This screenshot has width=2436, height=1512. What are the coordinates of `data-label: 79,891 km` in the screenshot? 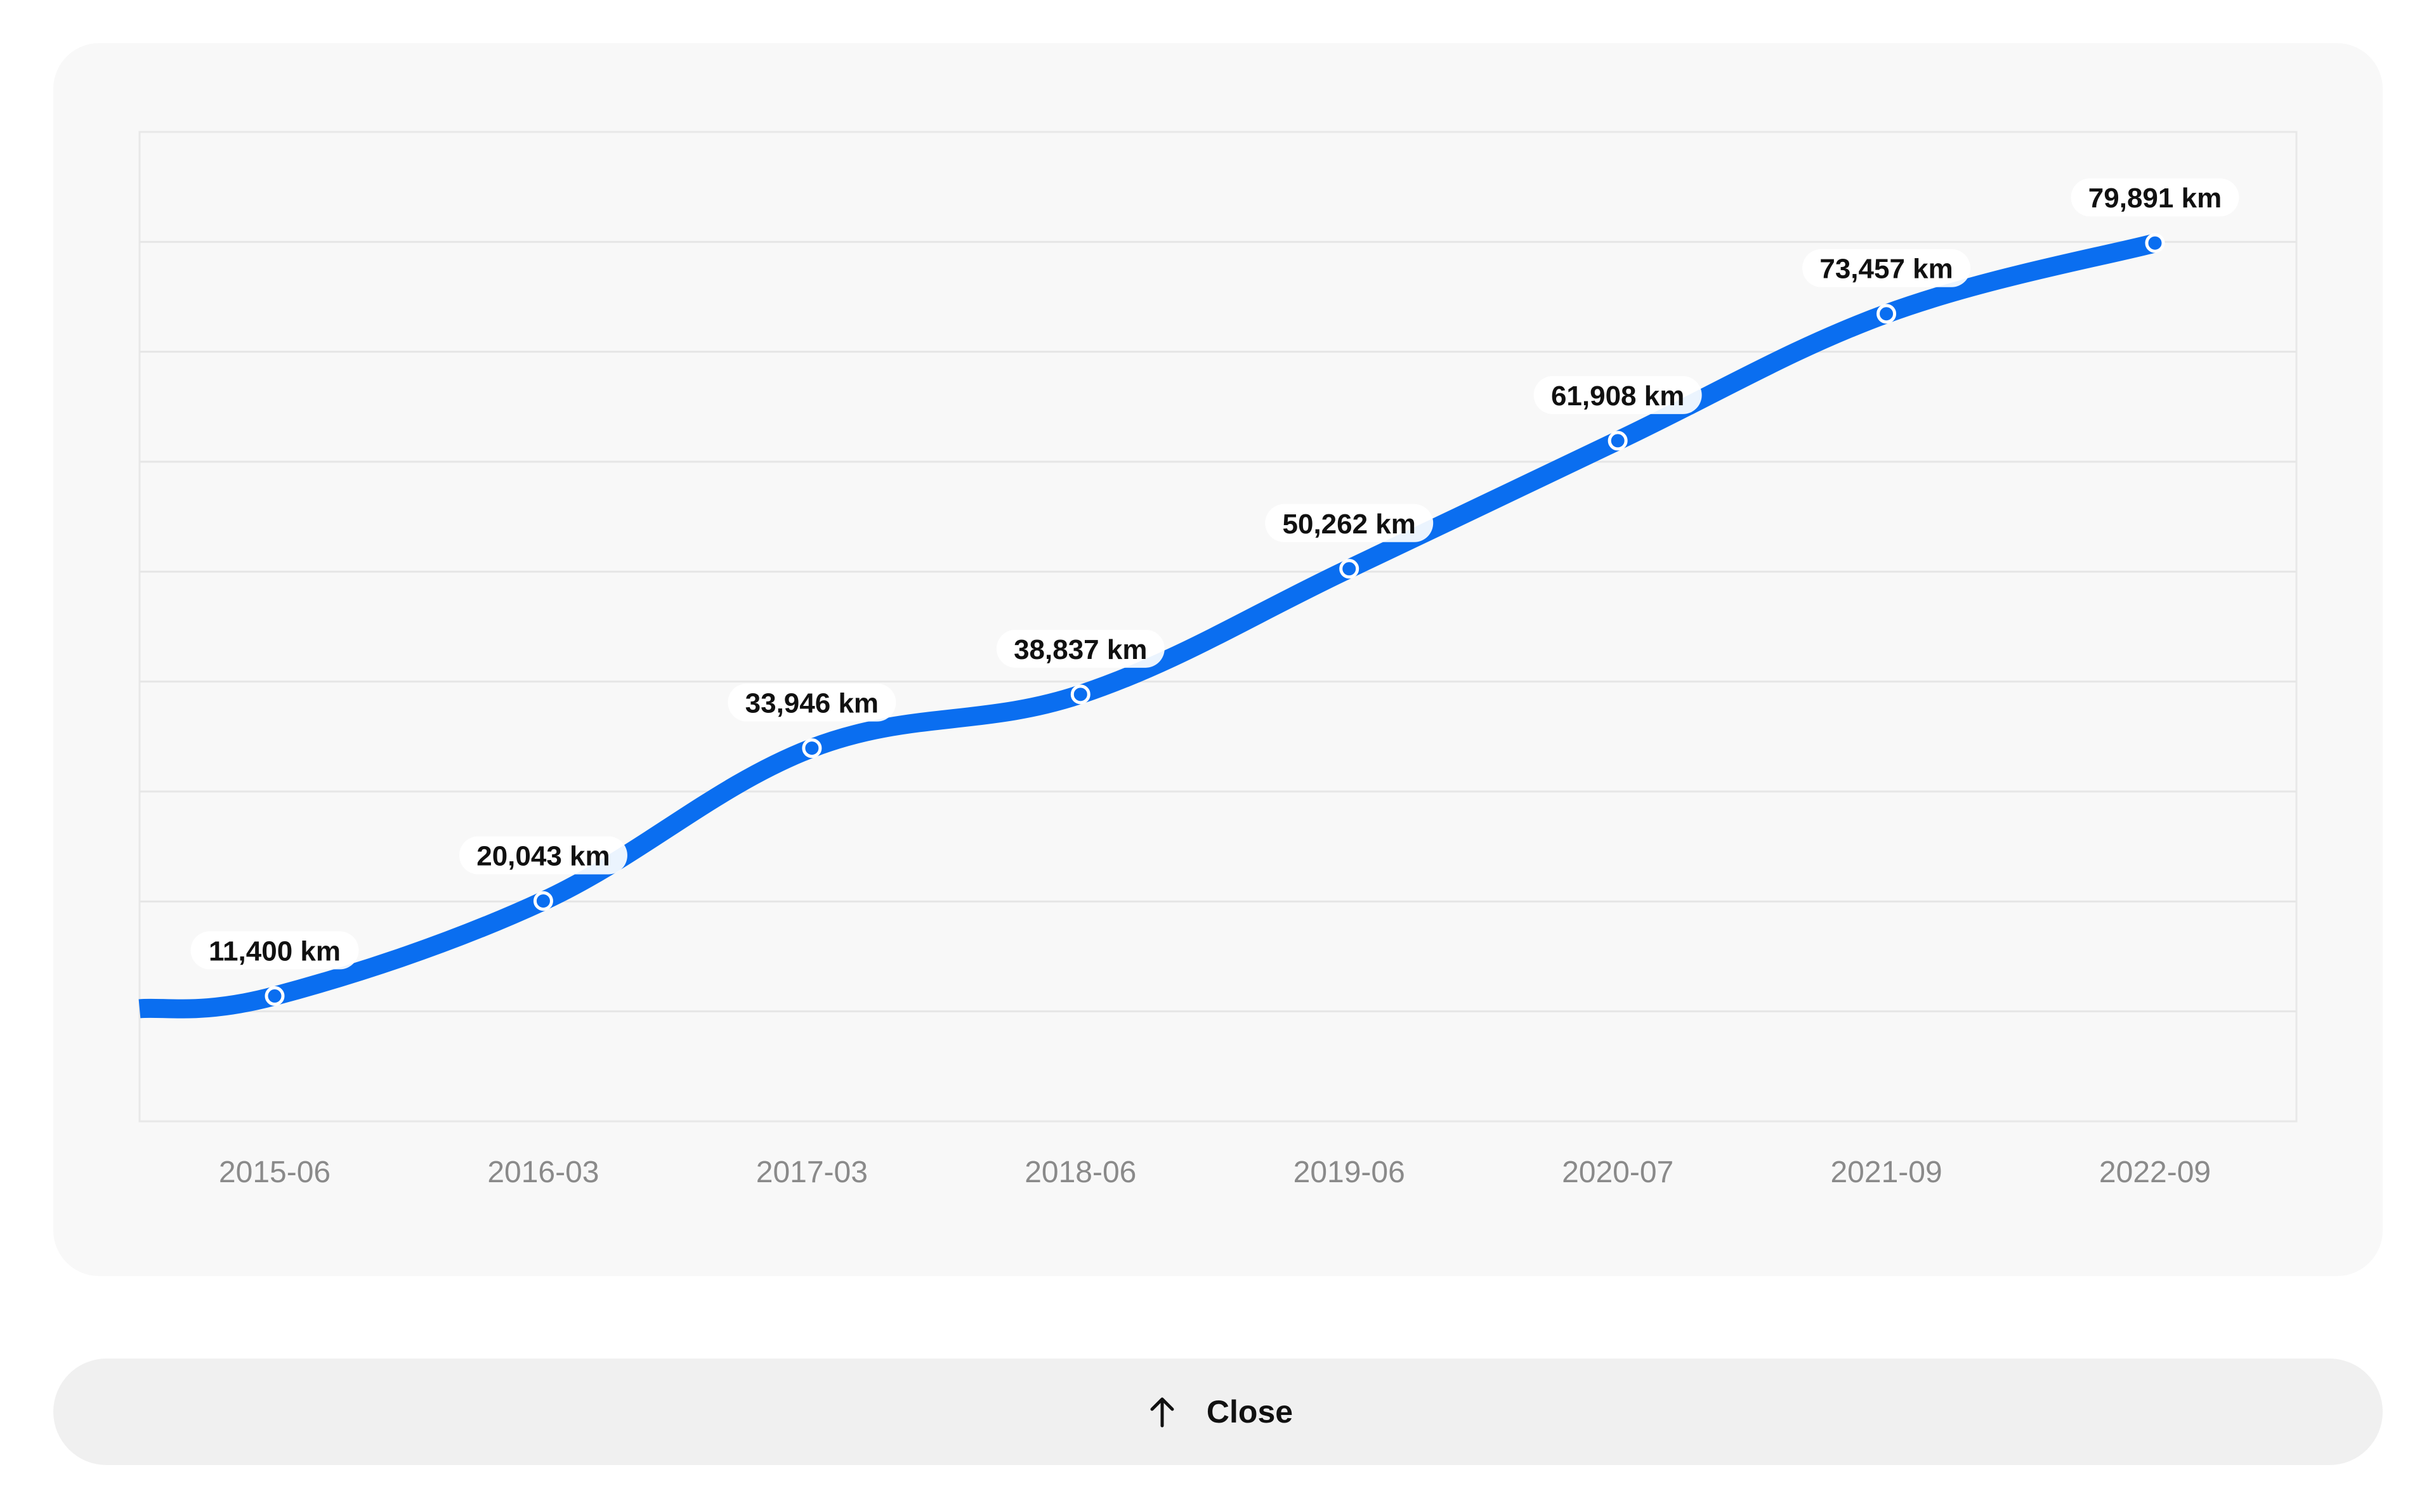 It's located at (2155, 197).